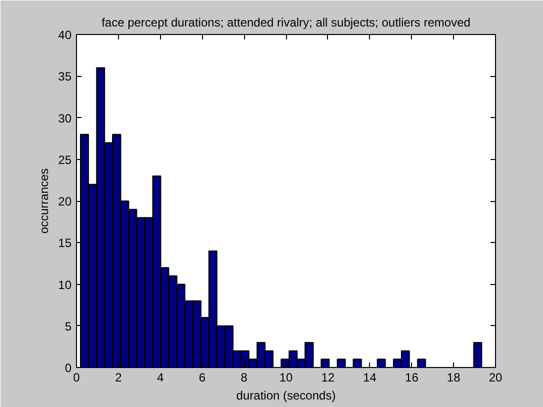  I want to click on x-tick-label: 2, so click(118, 377).